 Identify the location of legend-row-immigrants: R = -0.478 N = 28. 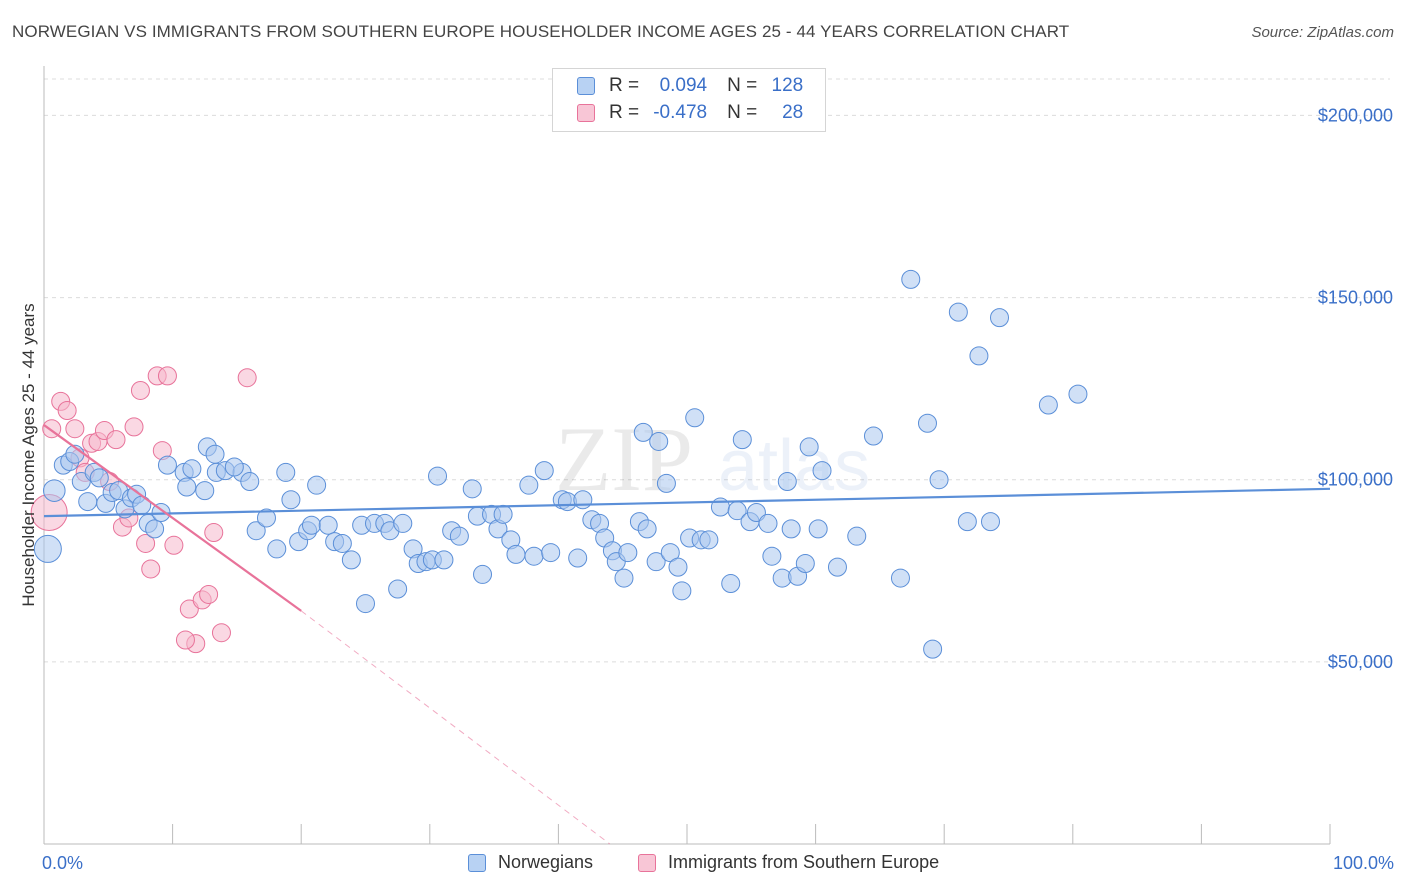
(690, 113).